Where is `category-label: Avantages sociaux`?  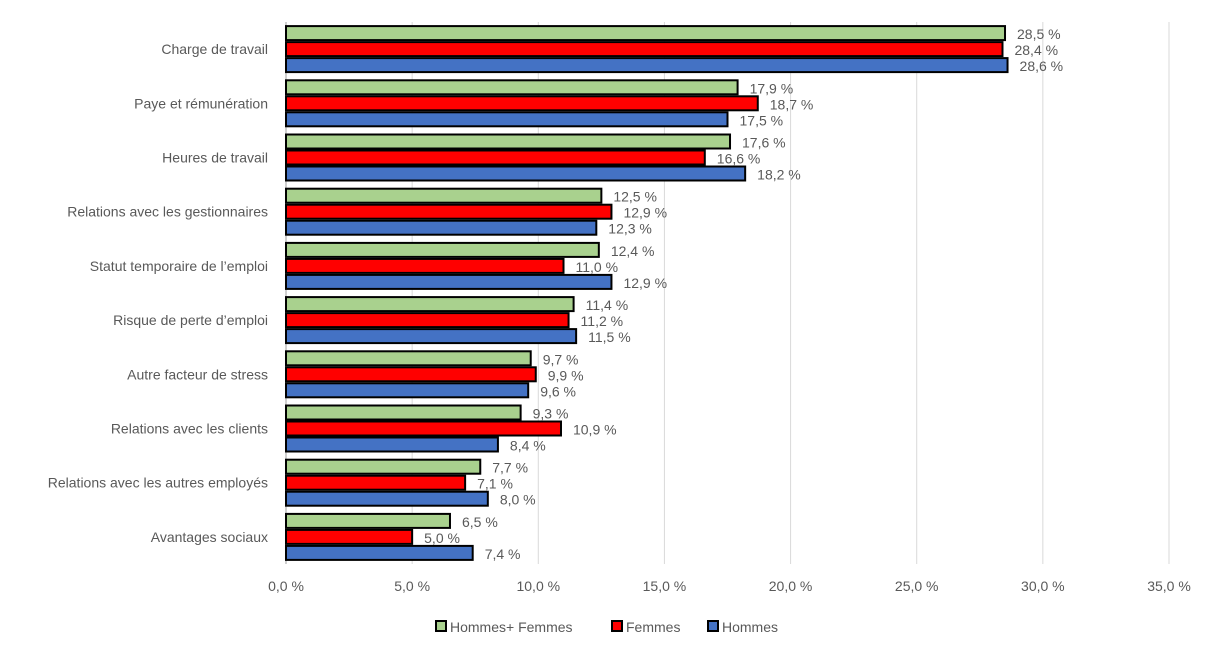
category-label: Avantages sociaux is located at coordinates (209, 537).